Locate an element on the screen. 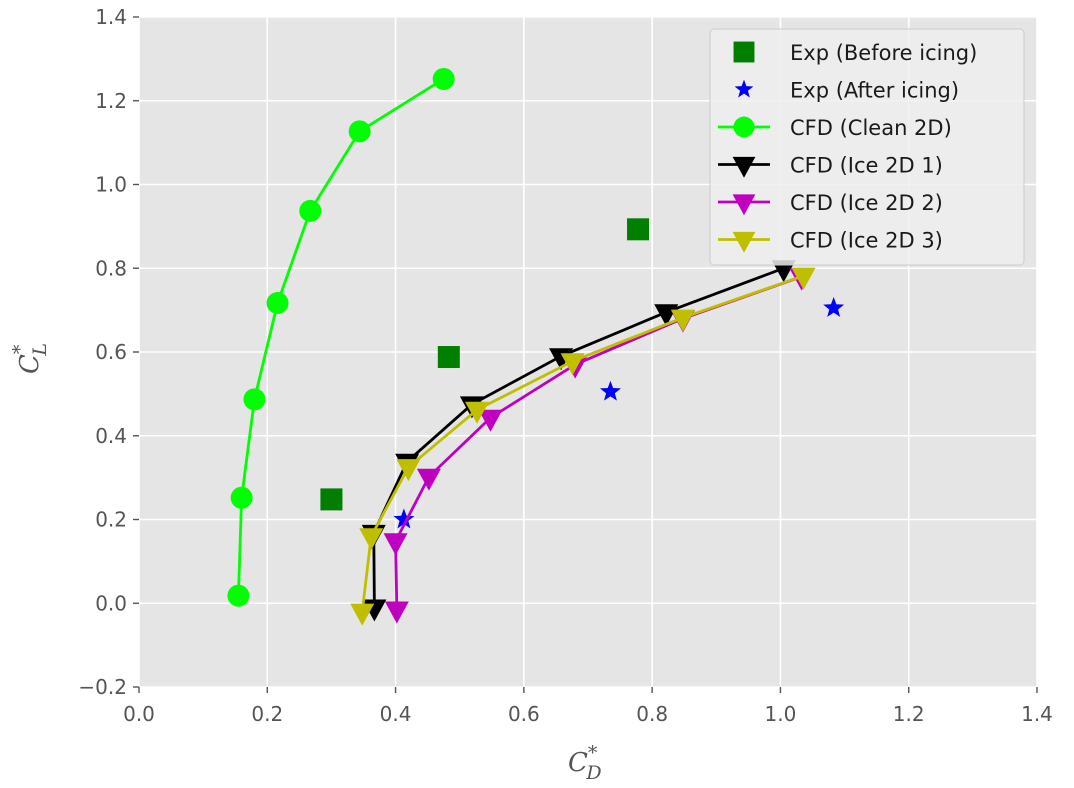  y-axis-label: C*L is located at coordinates (30, 358).